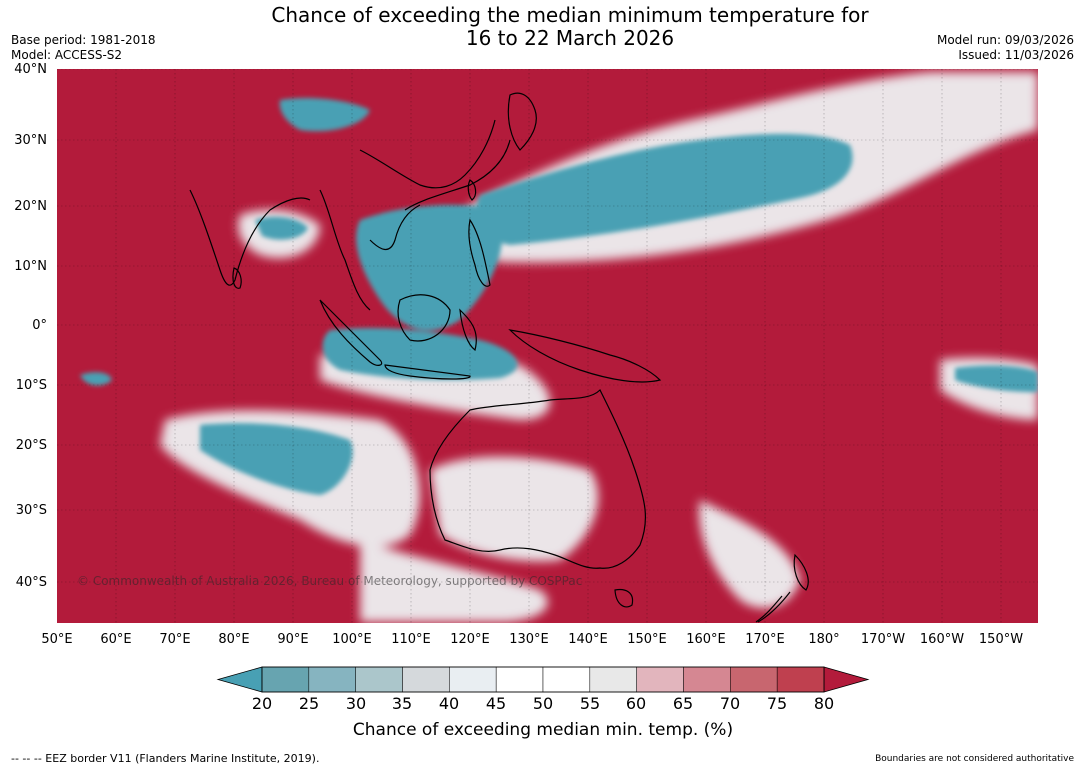  I want to click on blue-tibet, so click(324, 115).